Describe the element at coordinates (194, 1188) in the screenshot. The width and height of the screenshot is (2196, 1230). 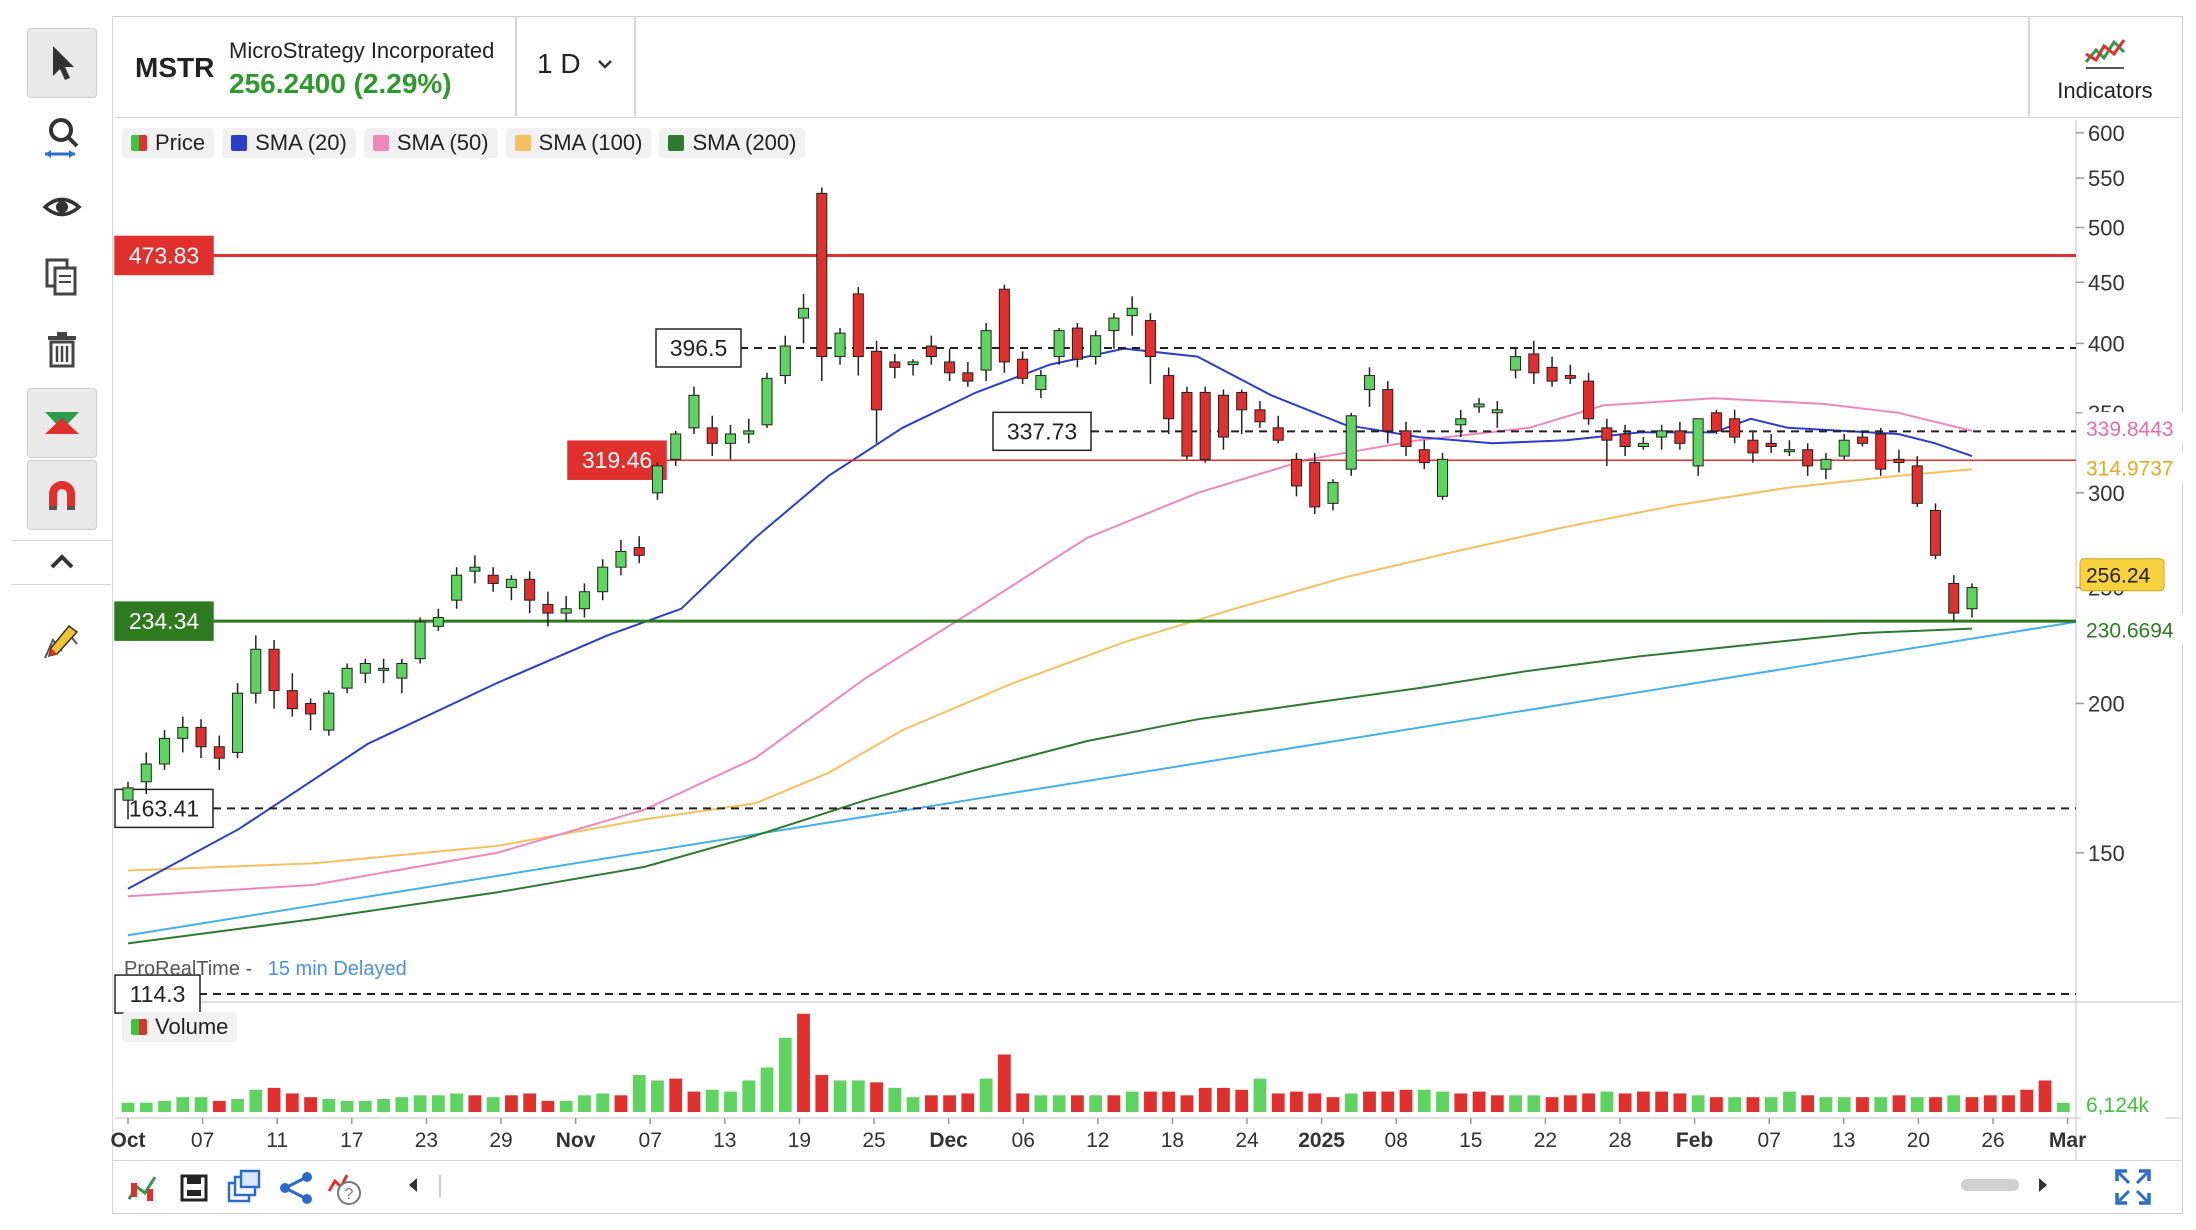
I see `save-icon` at that location.